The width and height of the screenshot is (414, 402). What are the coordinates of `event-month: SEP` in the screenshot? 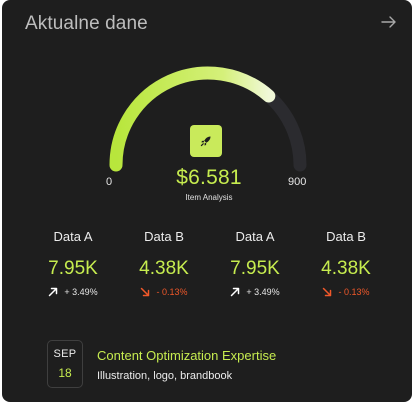 It's located at (65, 354).